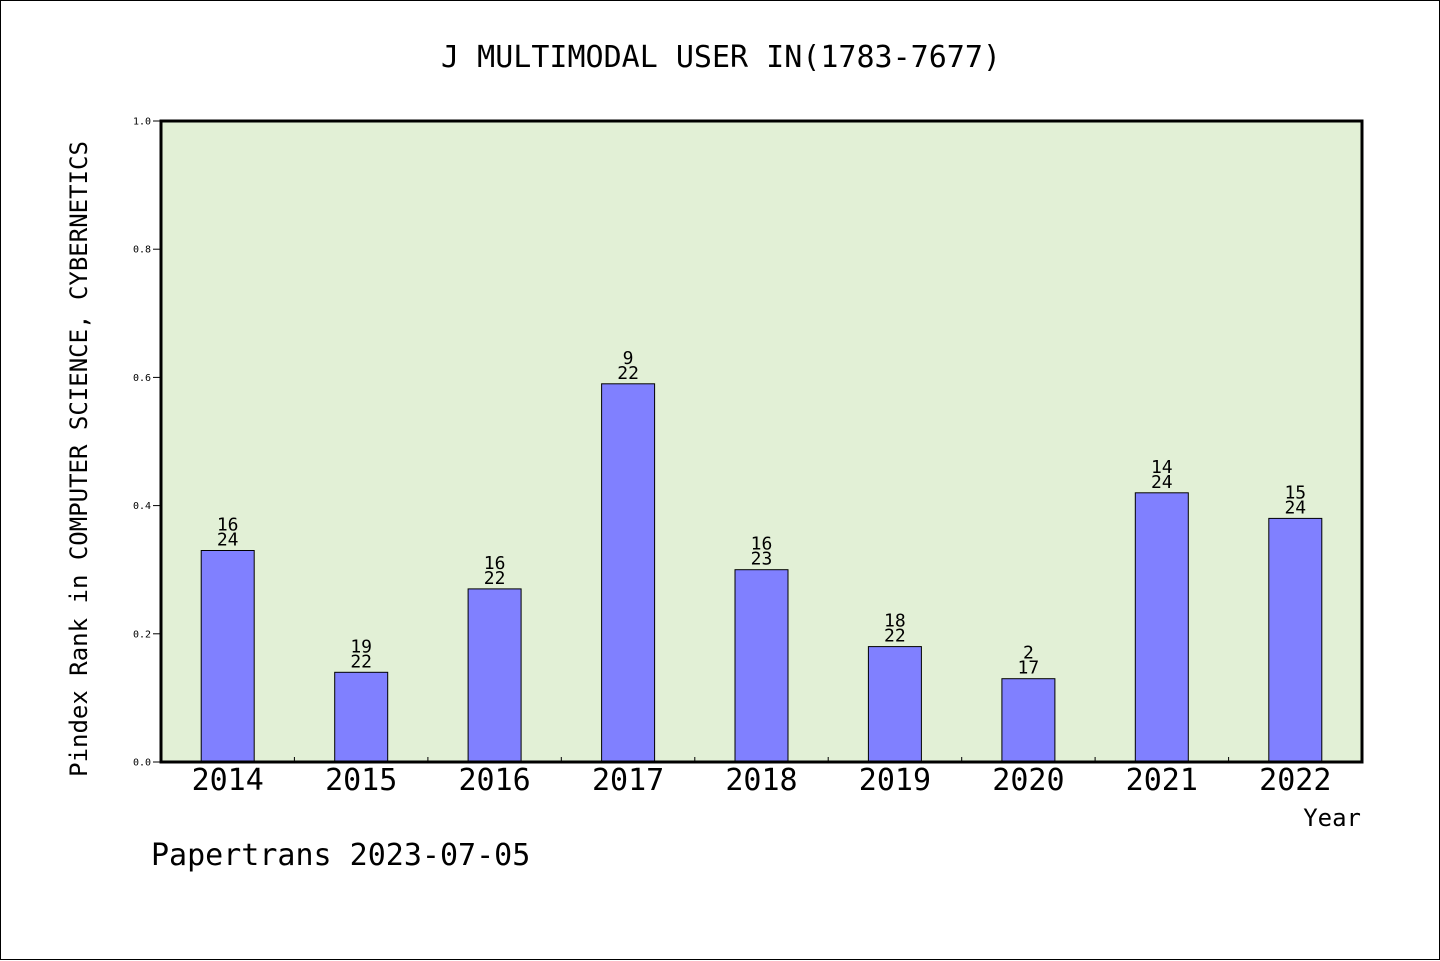 The height and width of the screenshot is (961, 1440). I want to click on x-axis-ticks: 2014 2015 2016 2017 2018 2019 2020 2021 2022, so click(761, 777).